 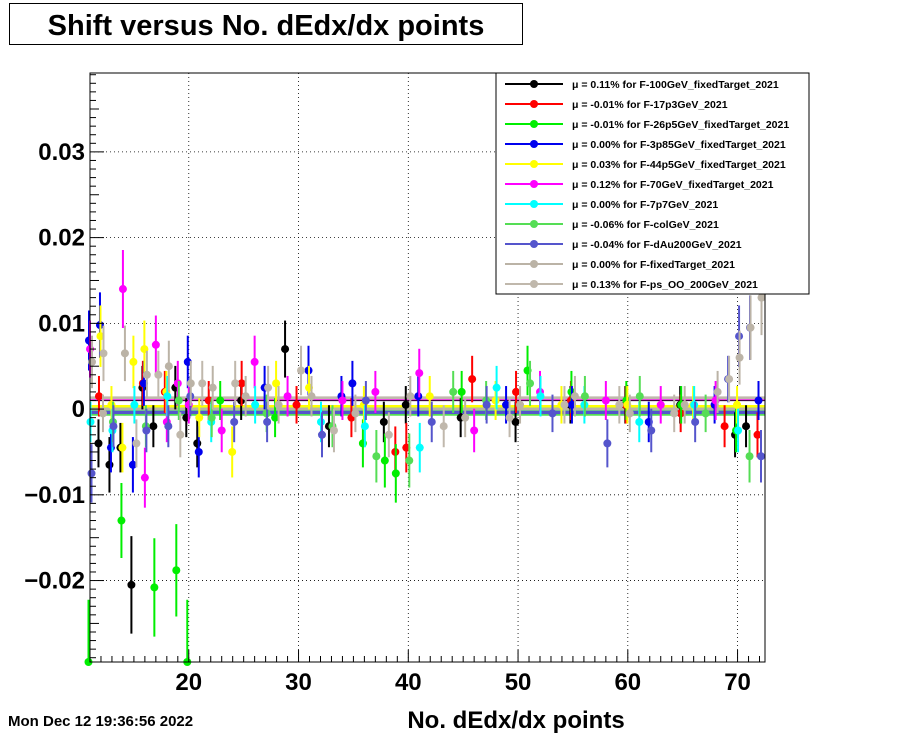 What do you see at coordinates (61, 238) in the screenshot?
I see `y-tick-label: 0.02` at bounding box center [61, 238].